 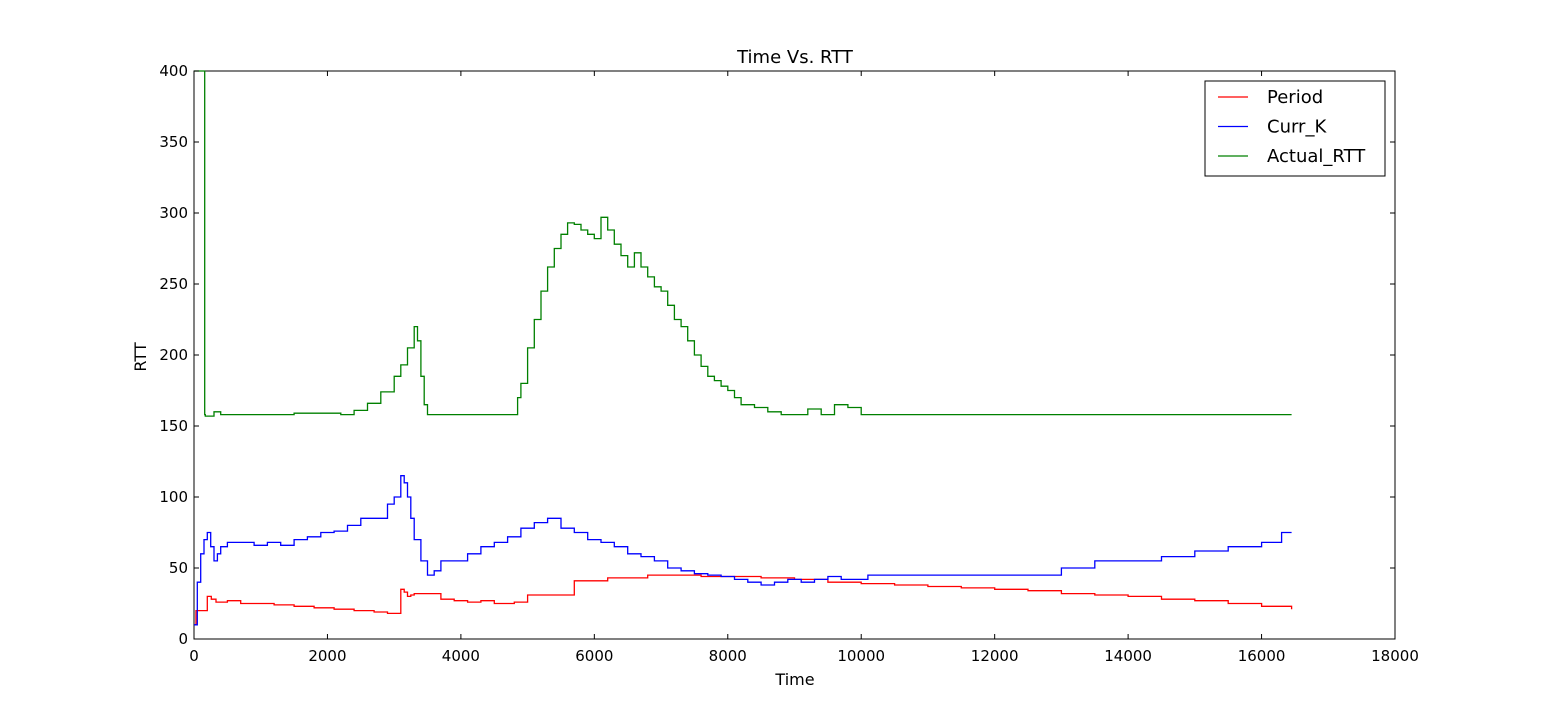 What do you see at coordinates (794, 679) in the screenshot?
I see `x-axis-label: Time` at bounding box center [794, 679].